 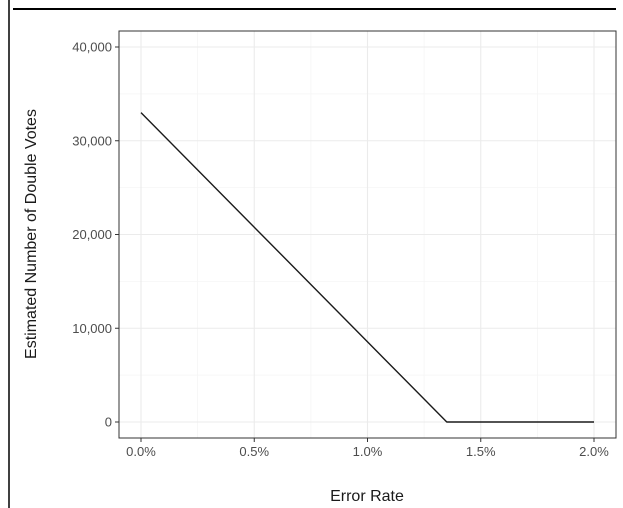 I want to click on x-tick-label: 2.0%, so click(x=594, y=451).